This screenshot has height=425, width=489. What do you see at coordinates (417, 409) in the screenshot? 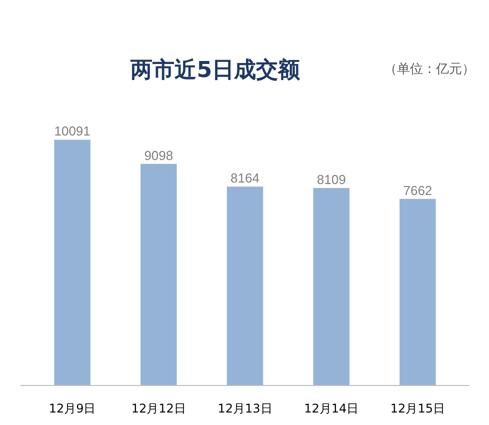
I see `x-tick-label: 12月15日` at bounding box center [417, 409].